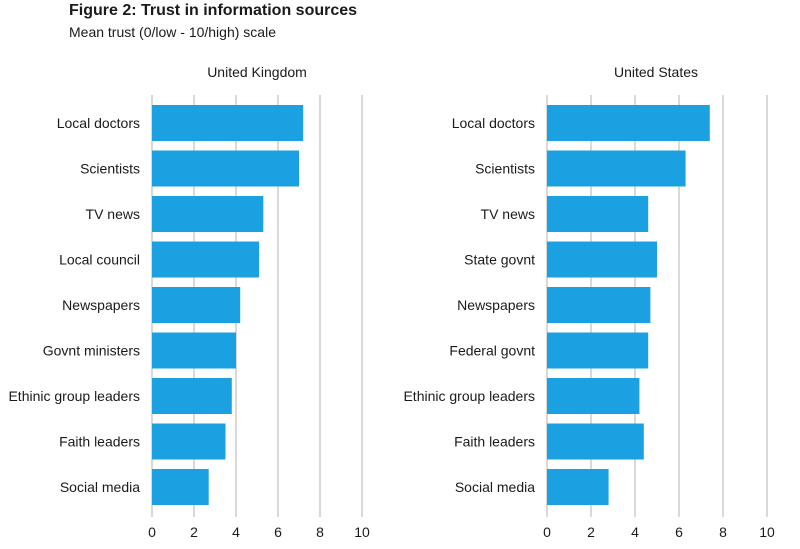  What do you see at coordinates (206, 259) in the screenshot?
I see `bar-local-council` at bounding box center [206, 259].